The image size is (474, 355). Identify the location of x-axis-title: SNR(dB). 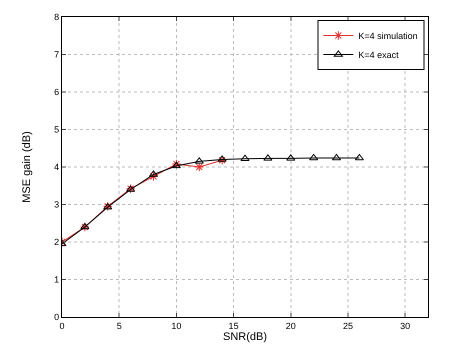
(245, 337).